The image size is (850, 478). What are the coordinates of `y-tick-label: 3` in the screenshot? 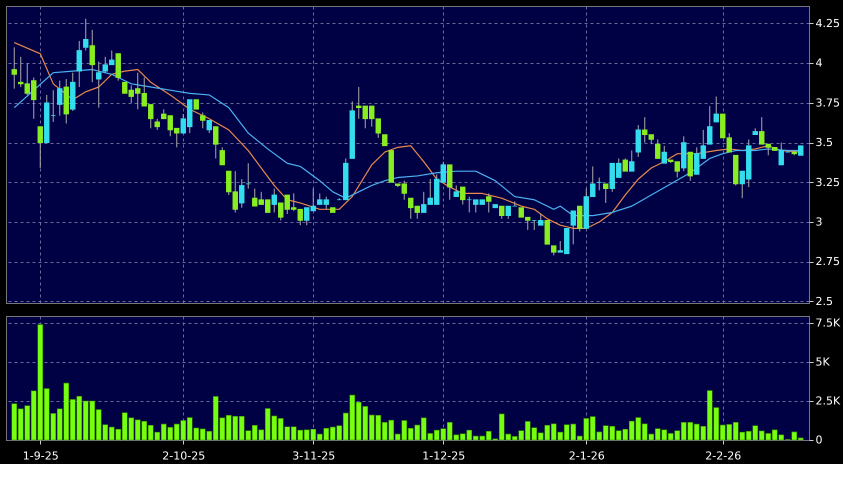 It's located at (819, 222).